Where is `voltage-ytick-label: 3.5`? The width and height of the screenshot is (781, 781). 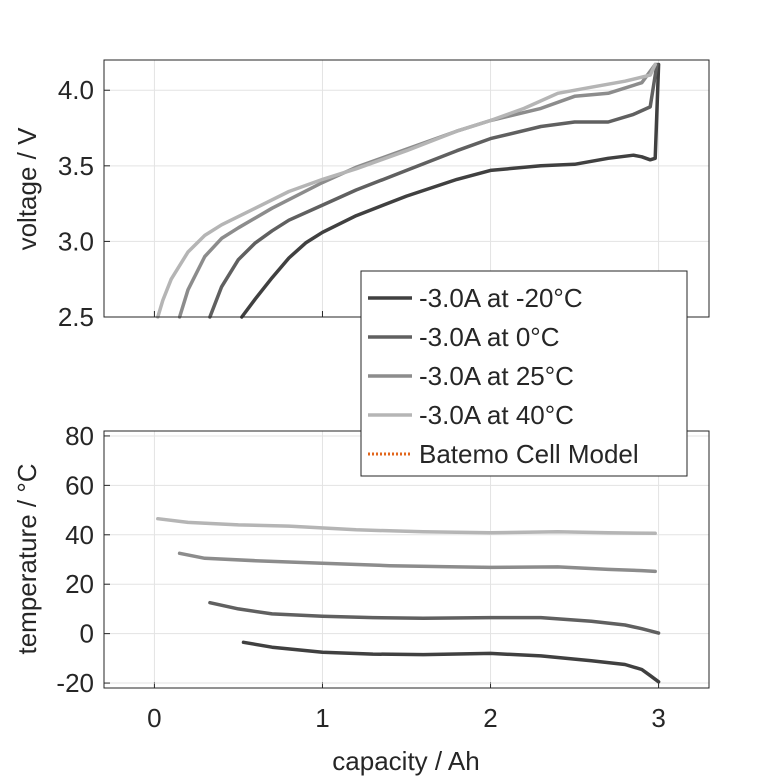
voltage-ytick-label: 3.5 is located at coordinates (76, 166).